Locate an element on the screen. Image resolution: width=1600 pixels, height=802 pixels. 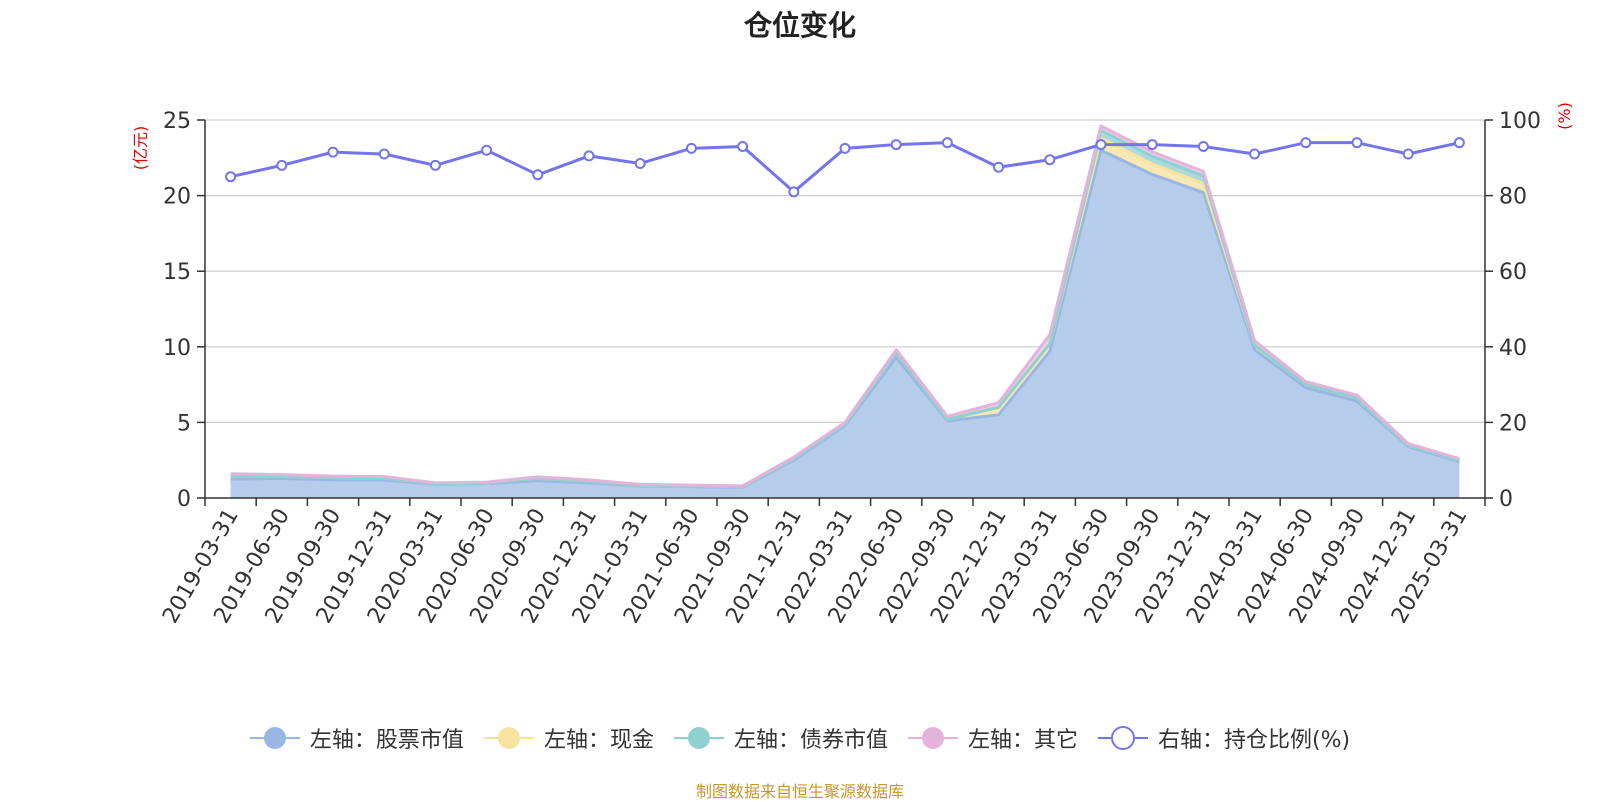
chart-title: 仓位变化 is located at coordinates (799, 25).